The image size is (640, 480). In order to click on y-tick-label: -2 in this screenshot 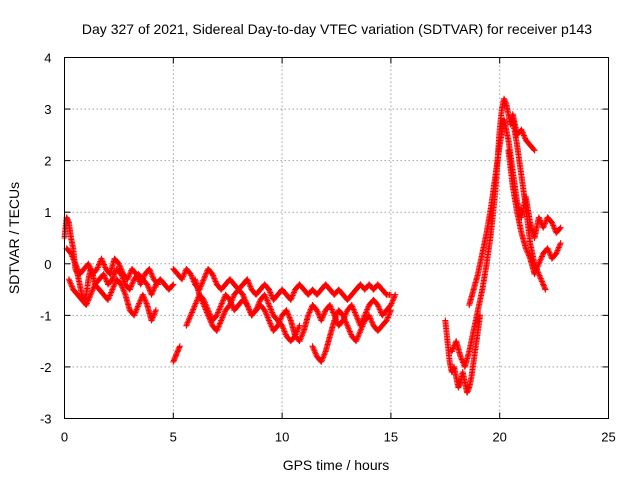, I will do `click(46, 367)`.